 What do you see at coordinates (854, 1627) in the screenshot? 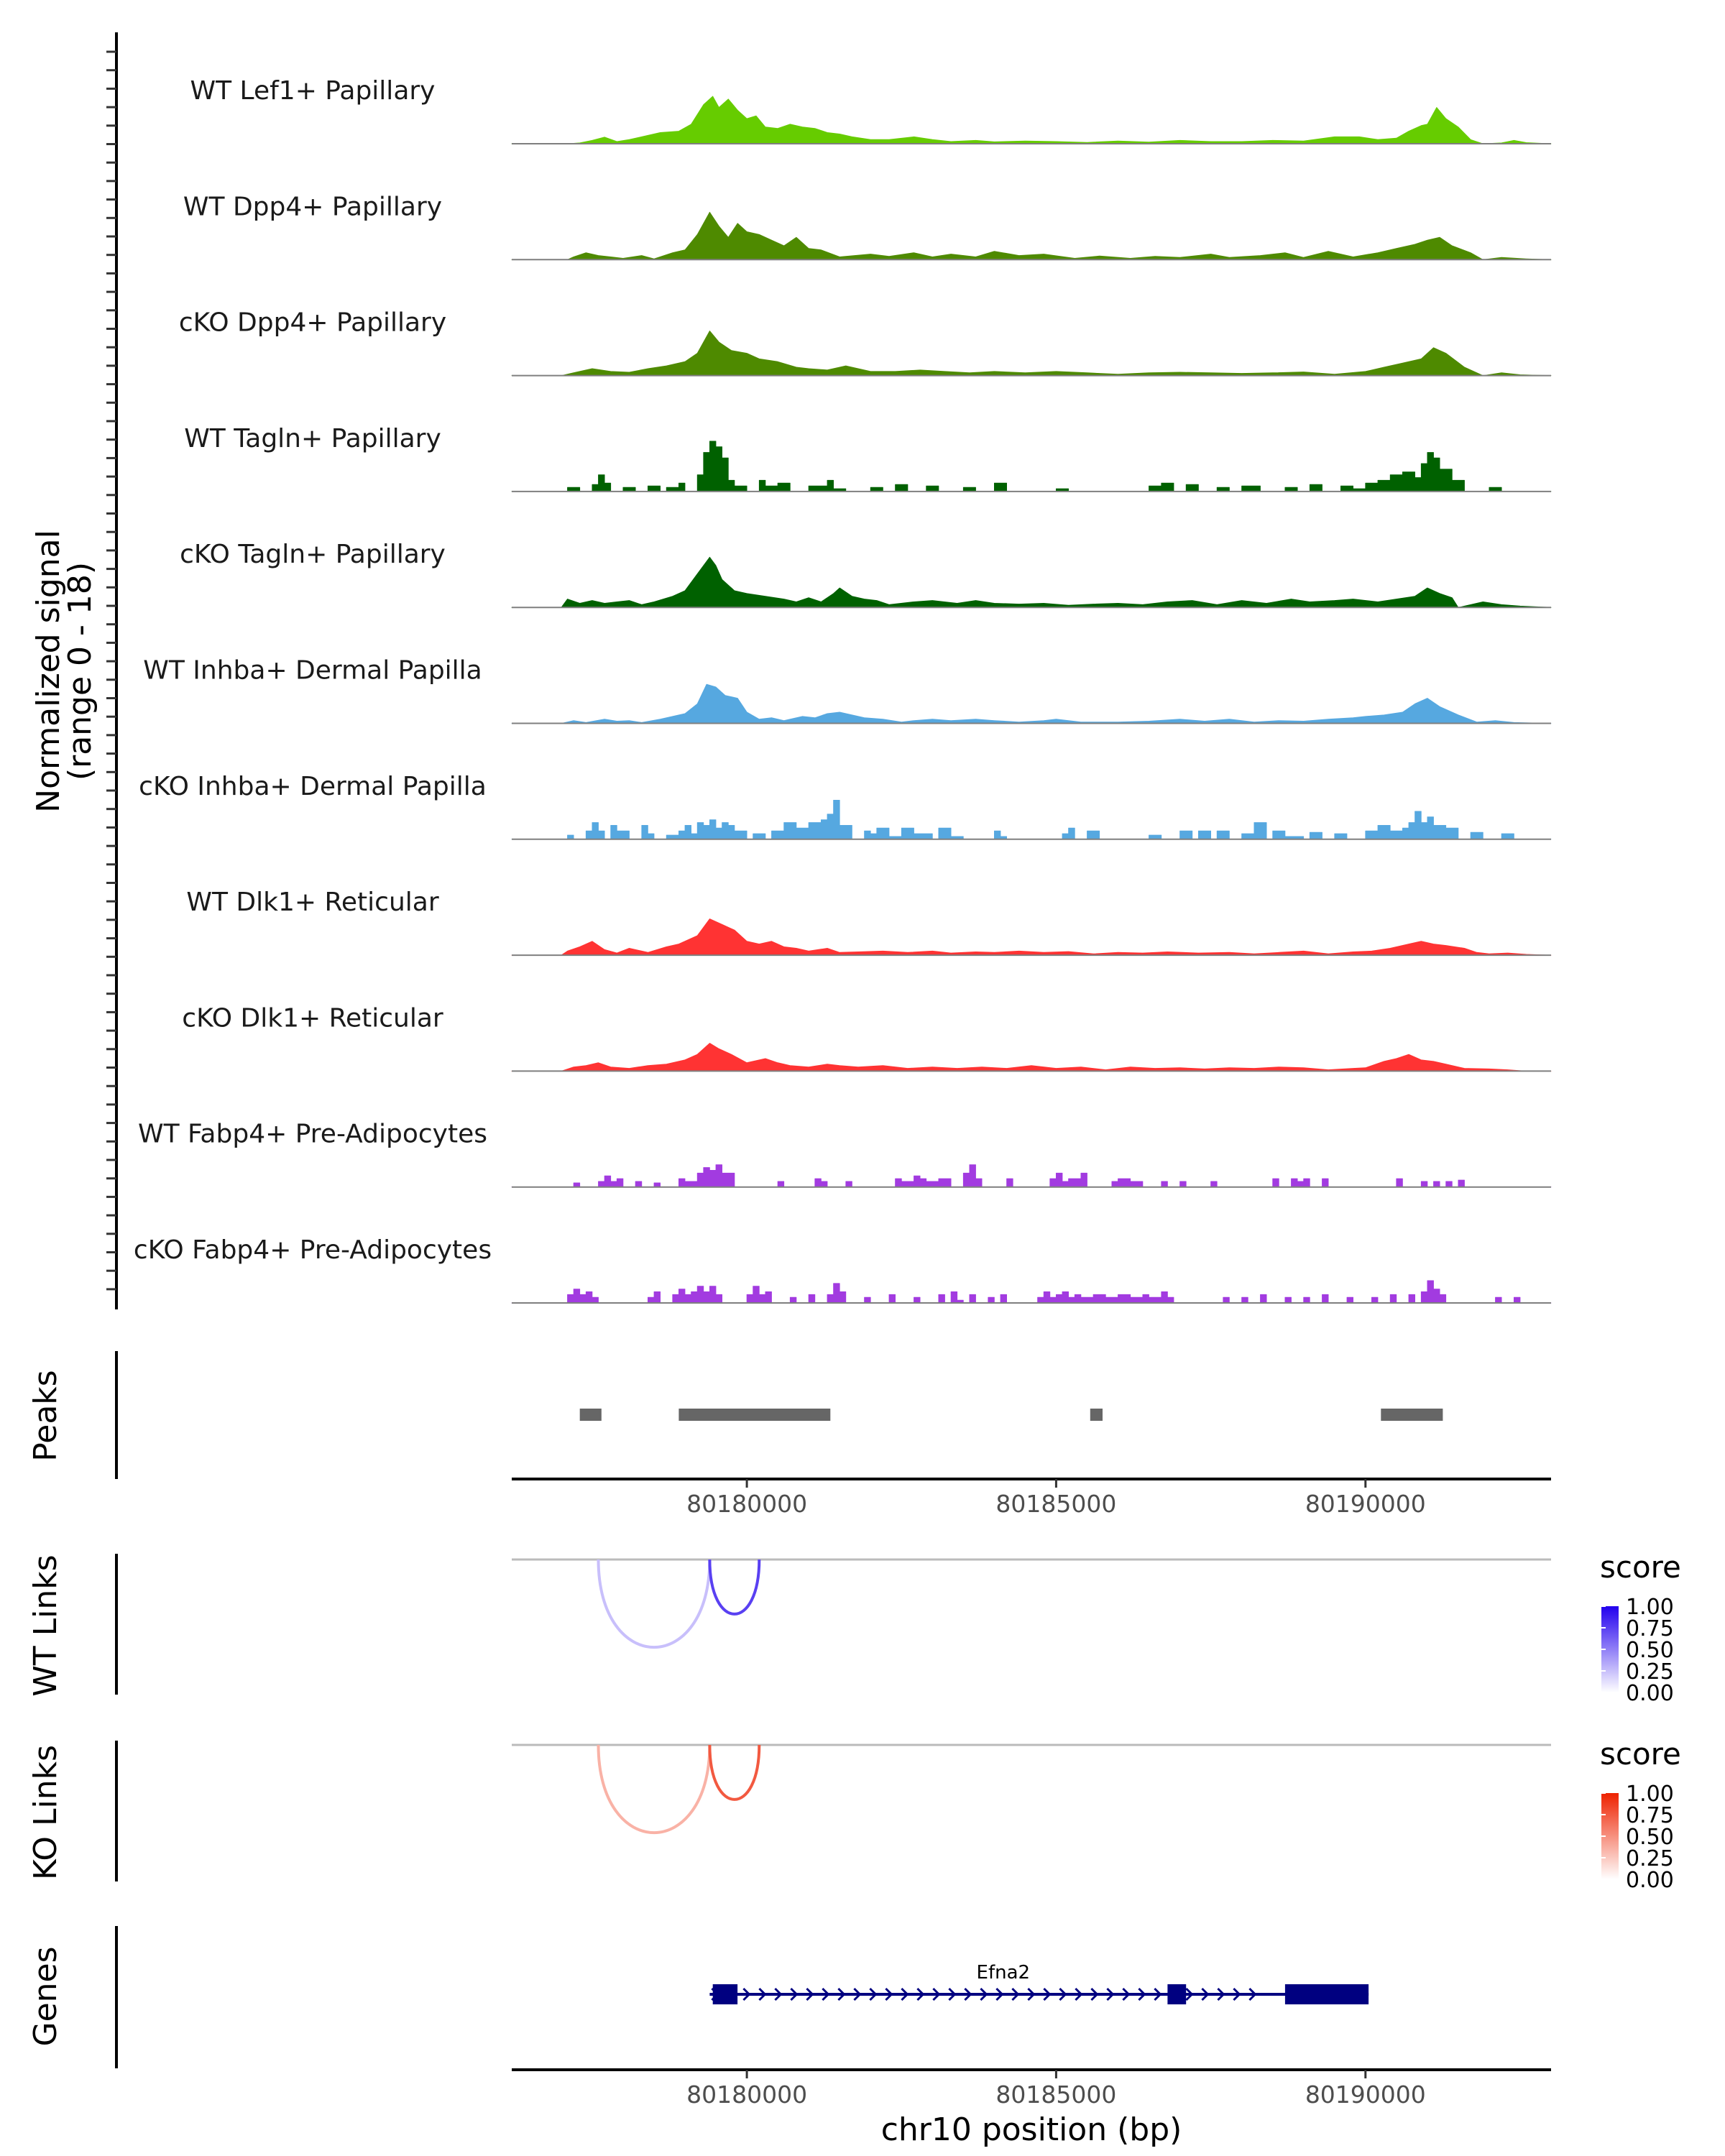
I see `links-panel: WT Links score 1.000.750.500.250.00` at bounding box center [854, 1627].